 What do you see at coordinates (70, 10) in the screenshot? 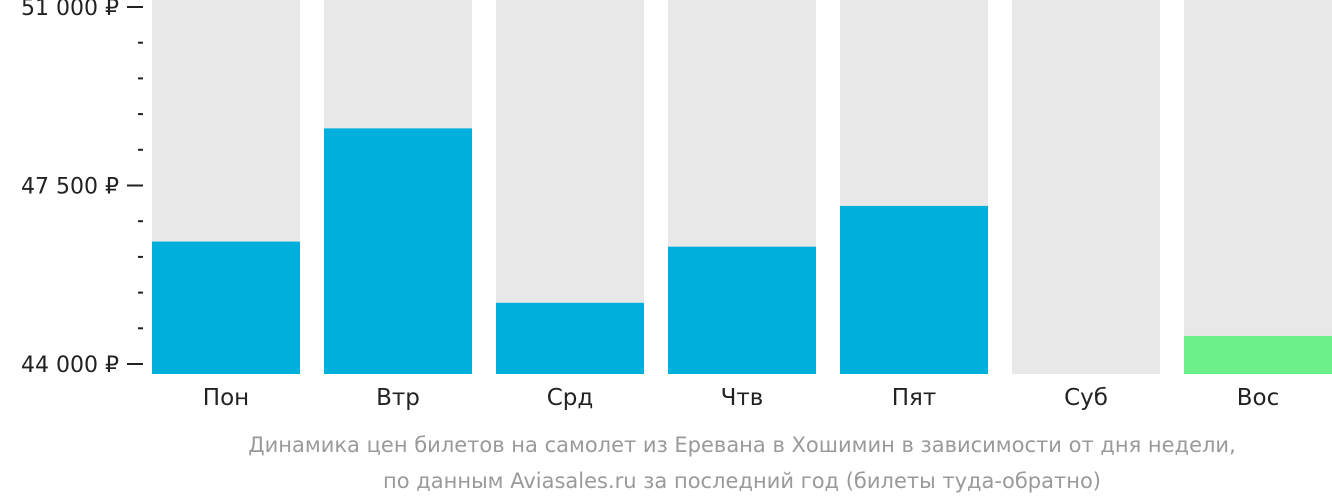
I see `y-tick-label-2: 51 000 ₽` at bounding box center [70, 10].